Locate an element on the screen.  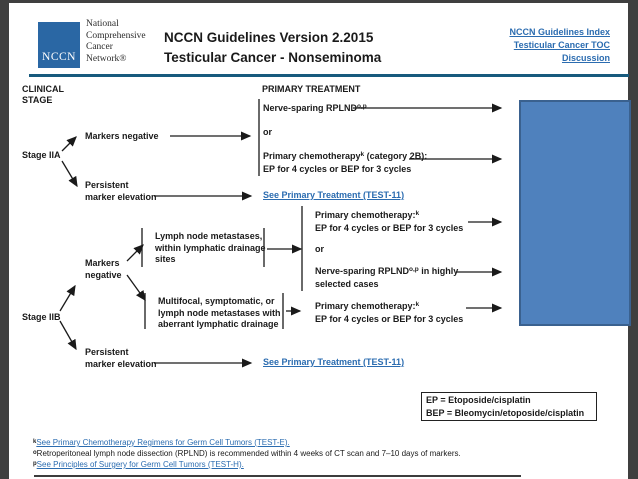
cutoff-box-edge is located at coordinates (277, 476).